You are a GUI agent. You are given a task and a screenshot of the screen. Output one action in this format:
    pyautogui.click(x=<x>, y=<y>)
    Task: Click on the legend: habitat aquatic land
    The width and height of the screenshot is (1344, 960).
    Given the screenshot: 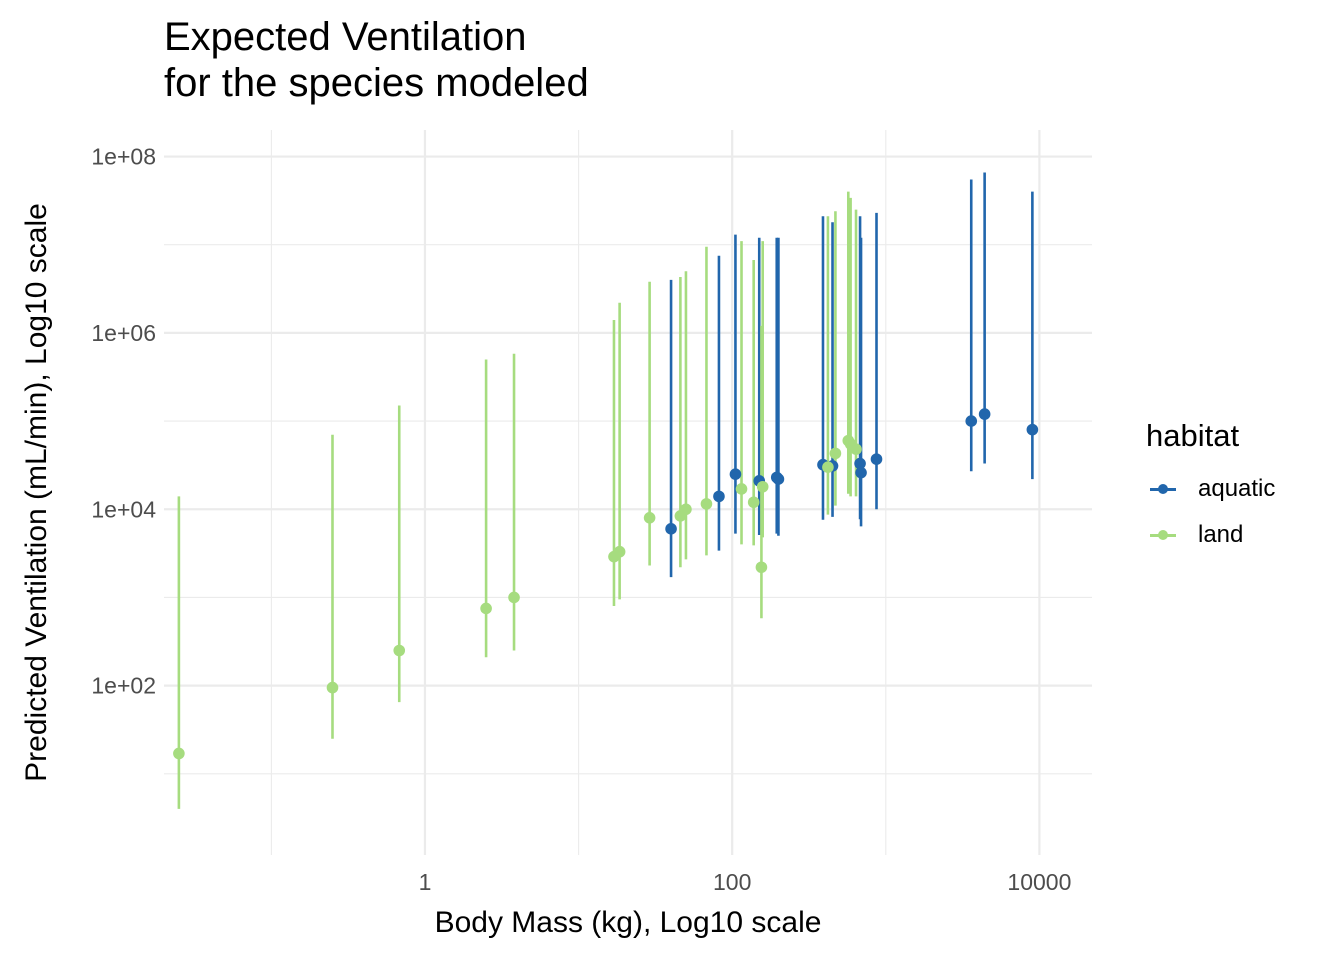 What is the action you would take?
    pyautogui.click(x=1210, y=488)
    